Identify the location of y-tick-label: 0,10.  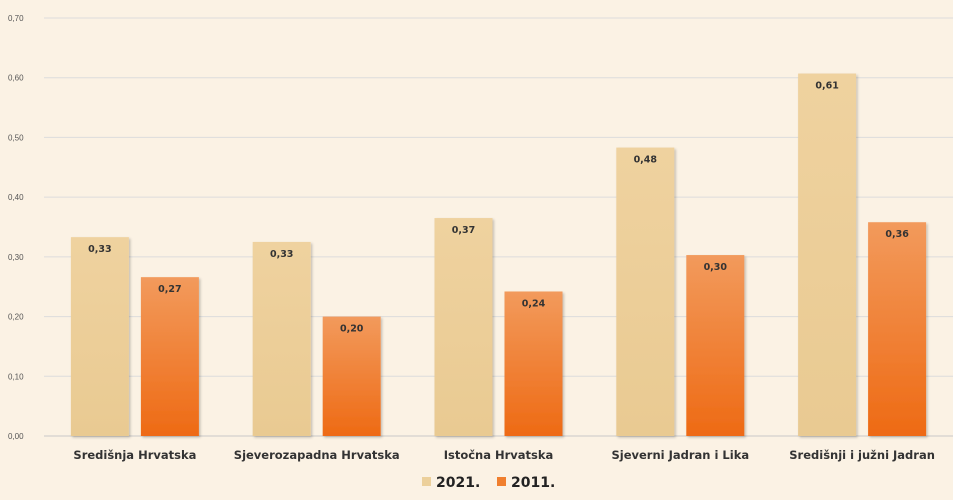
(16, 376).